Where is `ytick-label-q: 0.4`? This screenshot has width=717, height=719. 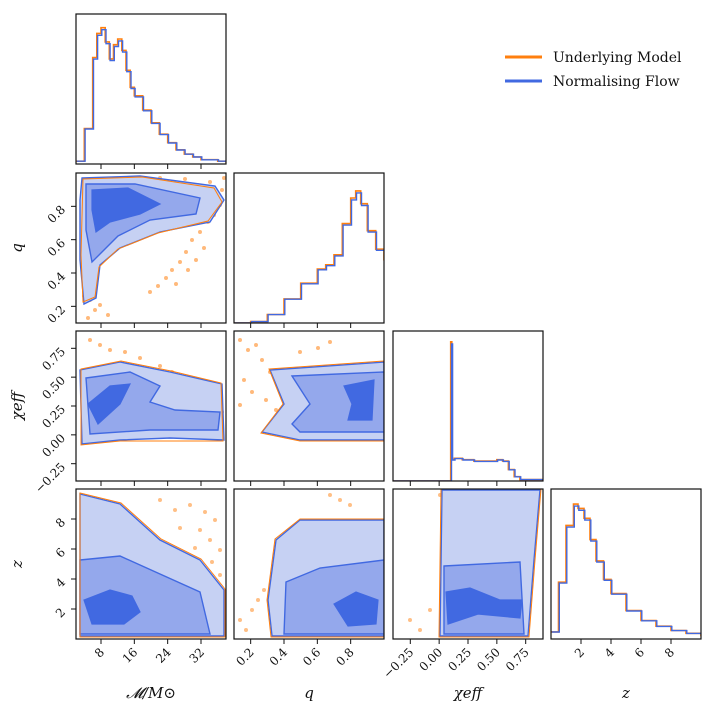 ytick-label-q: 0.4 is located at coordinates (57, 281).